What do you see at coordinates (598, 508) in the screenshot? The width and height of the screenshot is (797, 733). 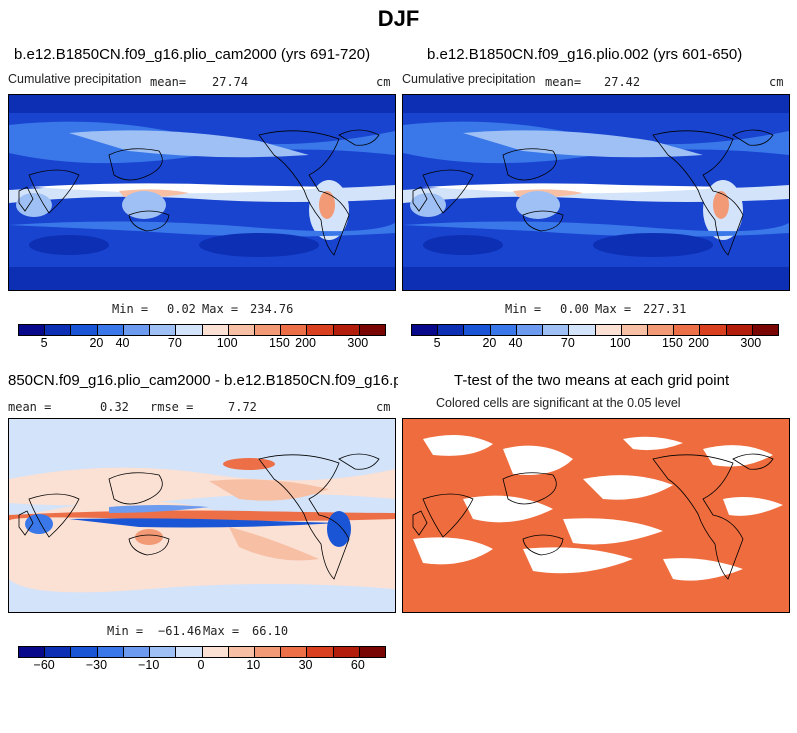 I see `panel4-insignificant-cells` at bounding box center [598, 508].